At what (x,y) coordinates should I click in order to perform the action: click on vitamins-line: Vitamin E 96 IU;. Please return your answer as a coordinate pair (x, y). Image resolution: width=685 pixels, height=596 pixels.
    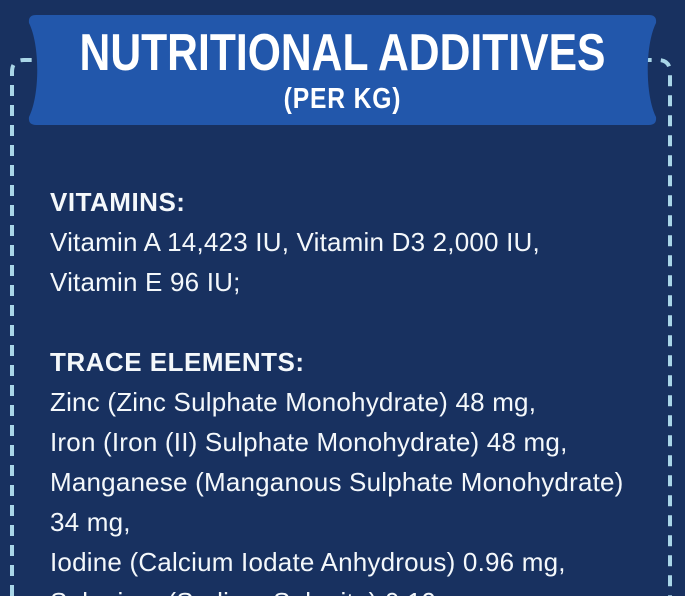
    Looking at the image, I should click on (145, 282).